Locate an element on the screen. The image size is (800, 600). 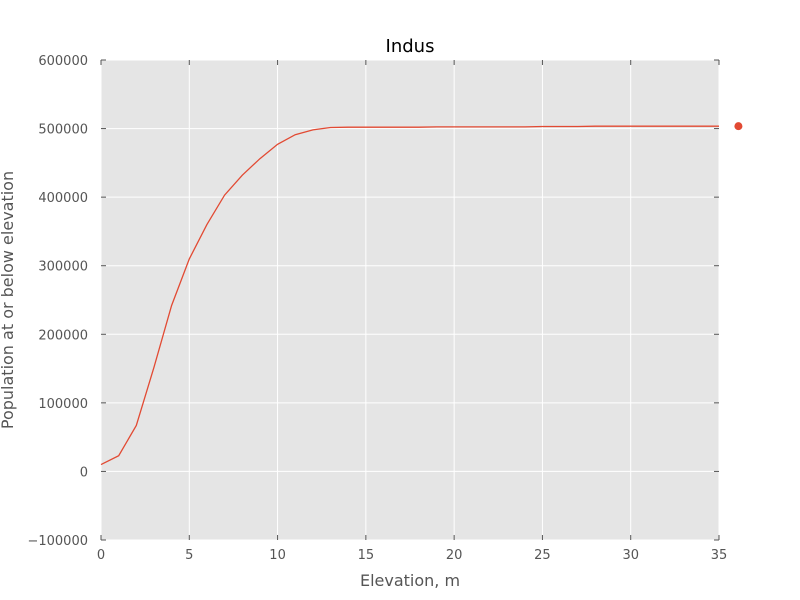
y-tick-label: 100000 is located at coordinates (63, 404).